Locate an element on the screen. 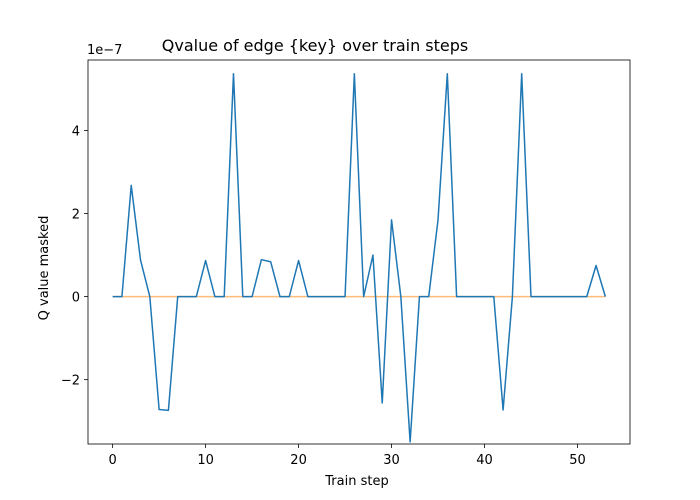 This screenshot has width=700, height=500. y-tick-label: 4 is located at coordinates (76, 132).